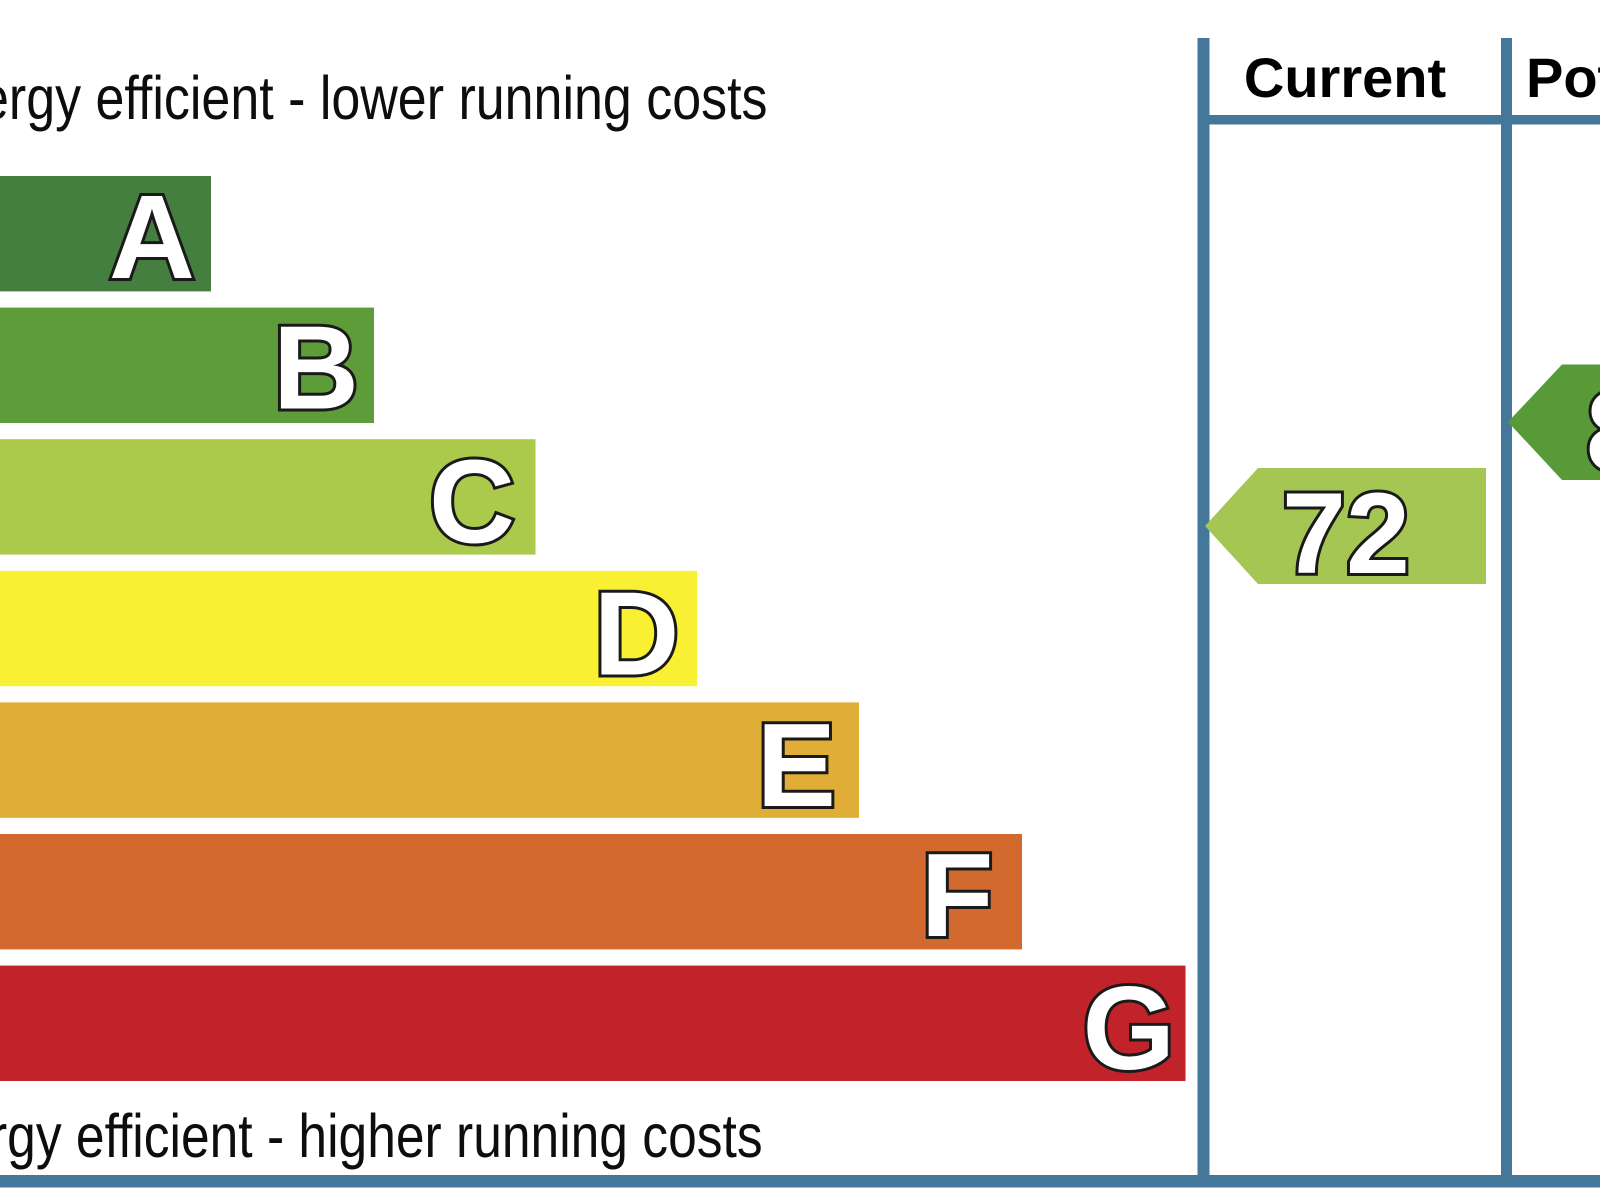  I want to click on svg-text: Current, so click(1345, 77).